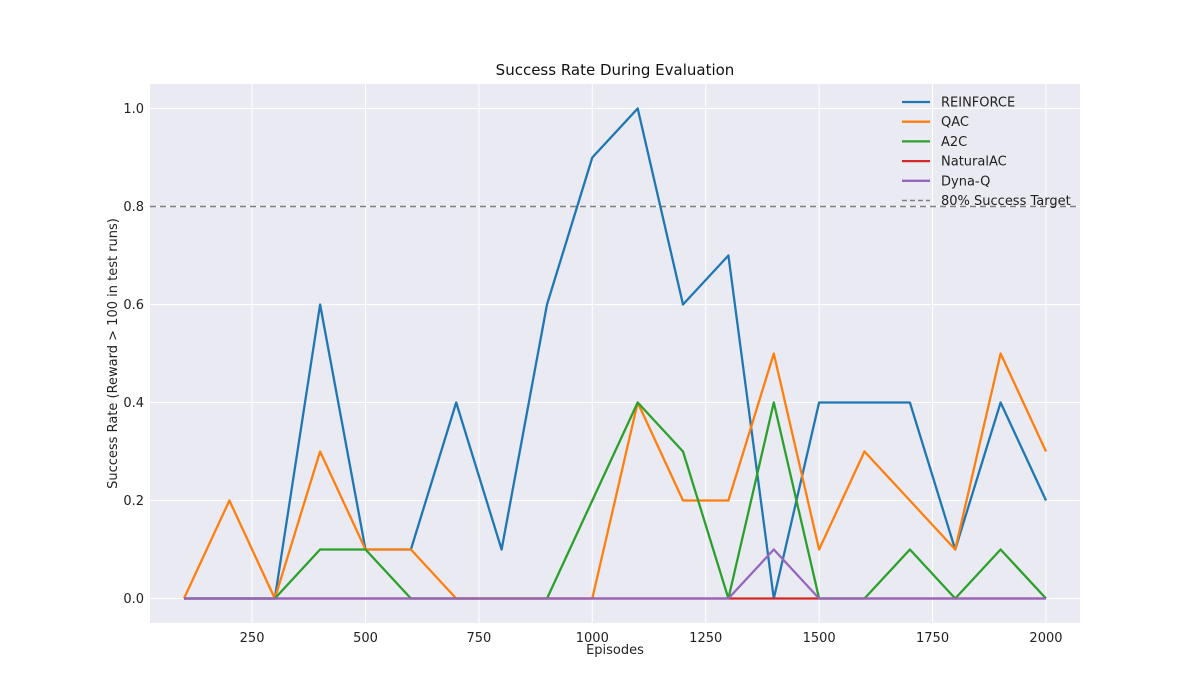  I want to click on series-line-dyna-q, so click(615, 574).